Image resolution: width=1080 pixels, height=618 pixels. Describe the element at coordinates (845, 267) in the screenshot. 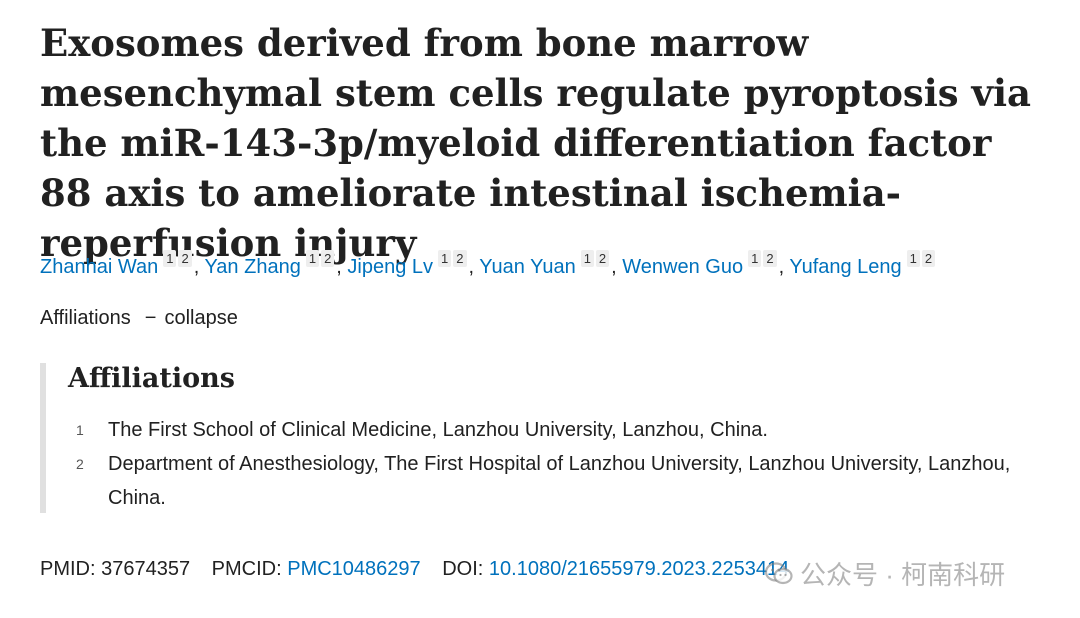

I see `author-link: Yufang Leng` at that location.